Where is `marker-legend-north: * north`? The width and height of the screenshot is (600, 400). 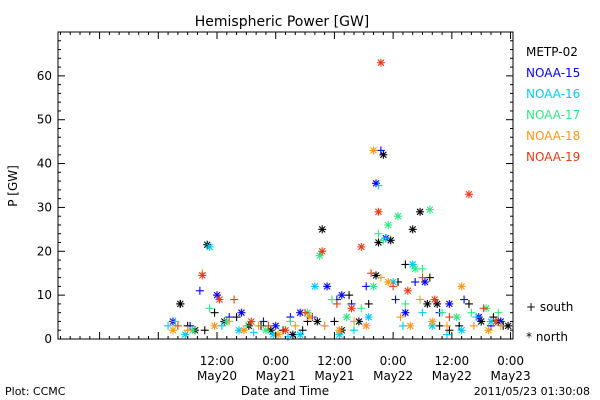 marker-legend-north: * north is located at coordinates (547, 337).